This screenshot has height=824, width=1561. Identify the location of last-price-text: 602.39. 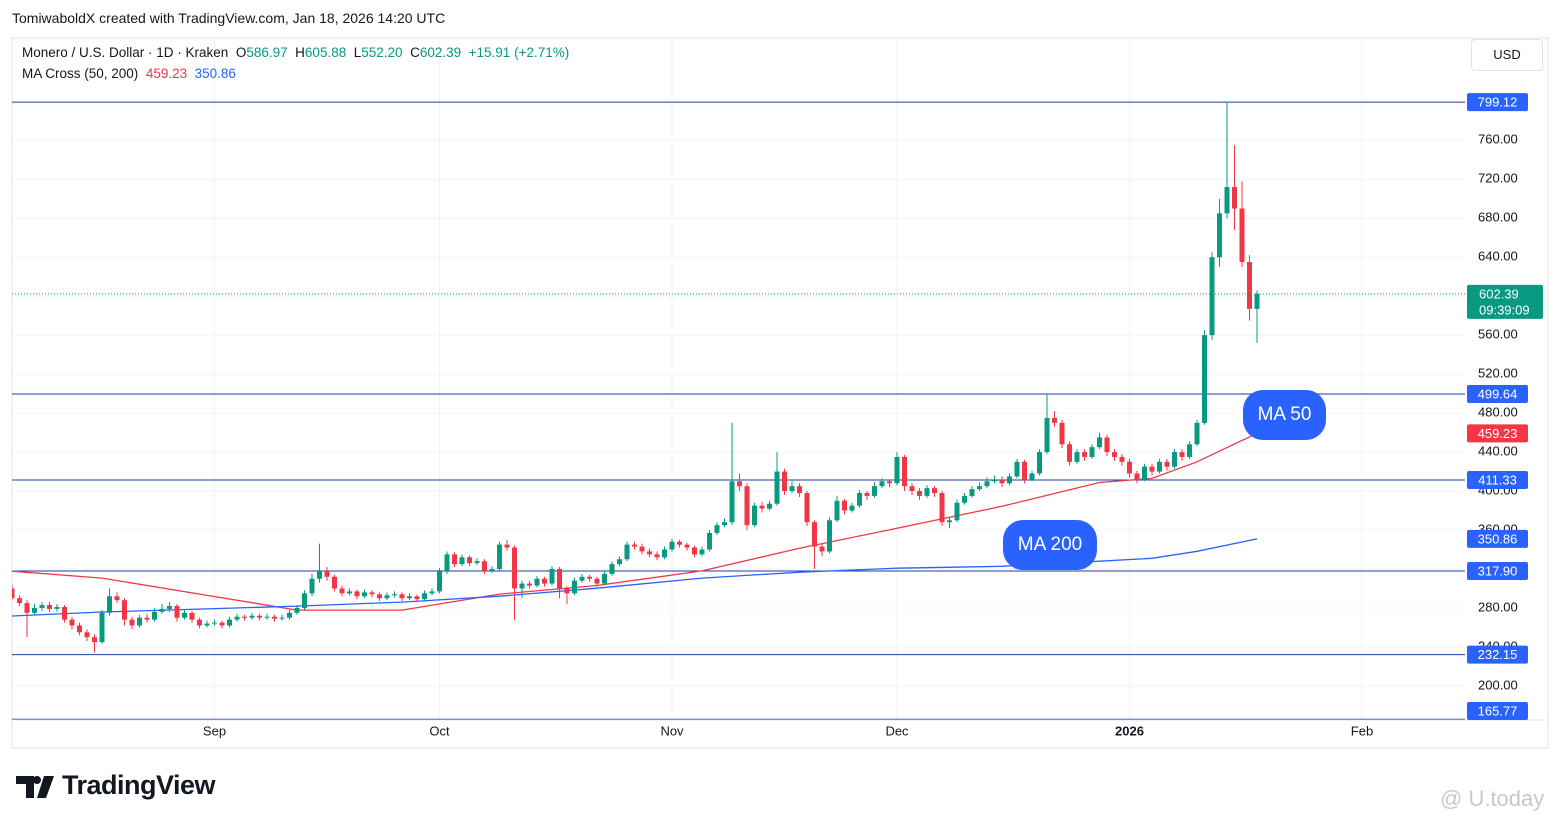
(1499, 293).